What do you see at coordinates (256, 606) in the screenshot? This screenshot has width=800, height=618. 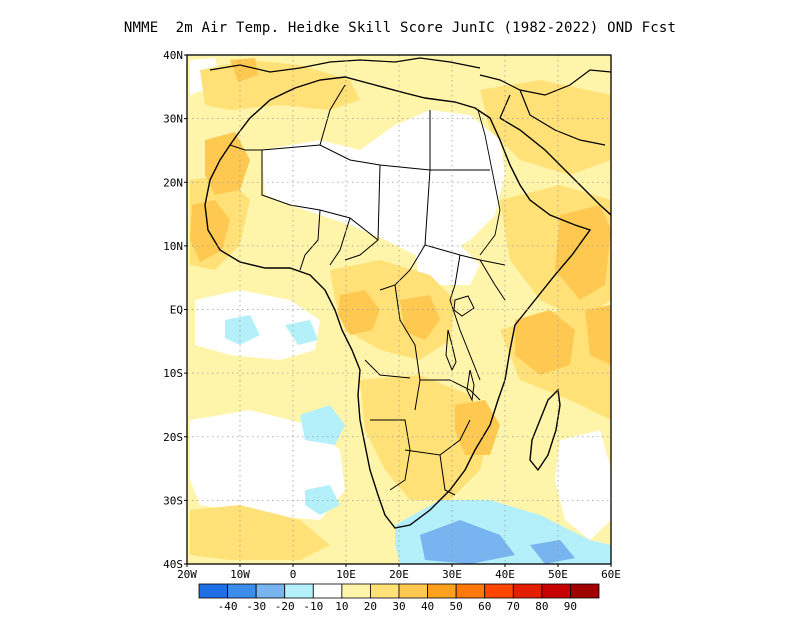 I see `colorbar-label: -30` at bounding box center [256, 606].